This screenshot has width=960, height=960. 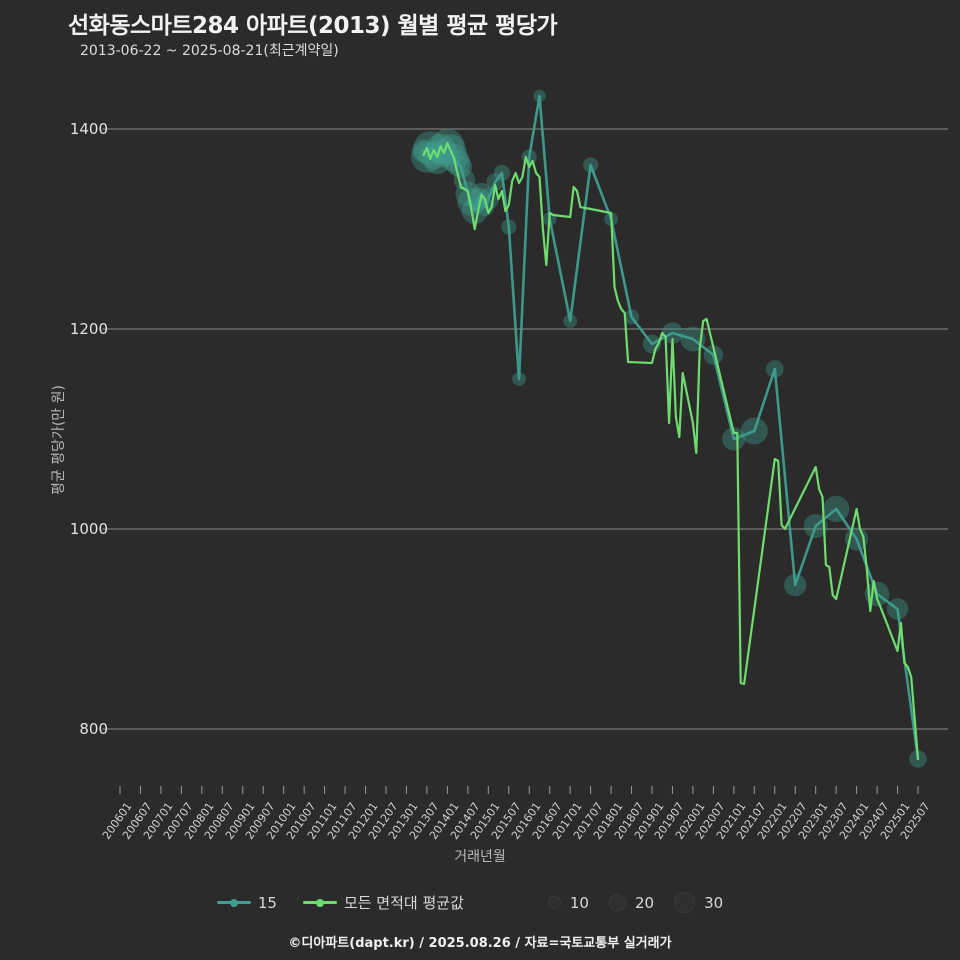 What do you see at coordinates (88, 529) in the screenshot?
I see `y-tick-label: 1000` at bounding box center [88, 529].